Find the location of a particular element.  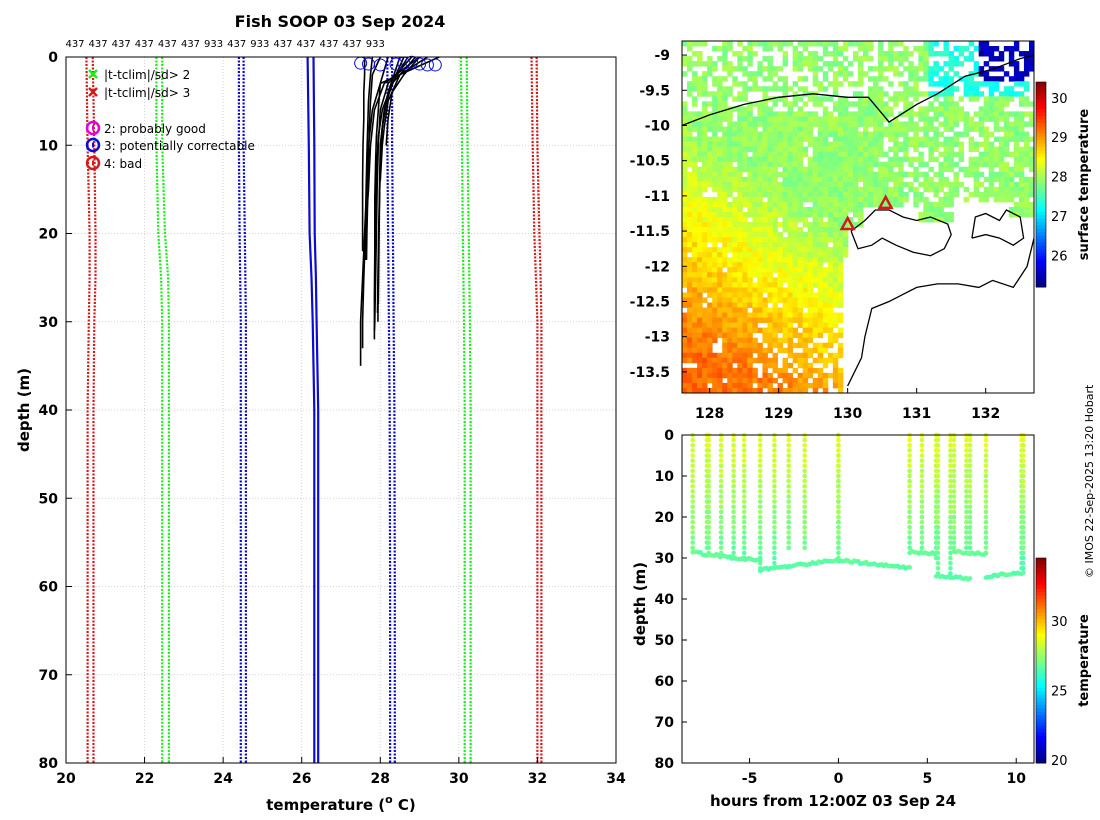

profile-line is located at coordinates (369, 158).